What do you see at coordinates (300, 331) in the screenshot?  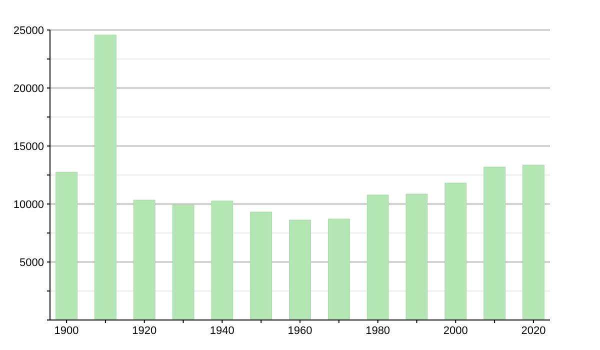 I see `x-tick-label: 1960` at bounding box center [300, 331].